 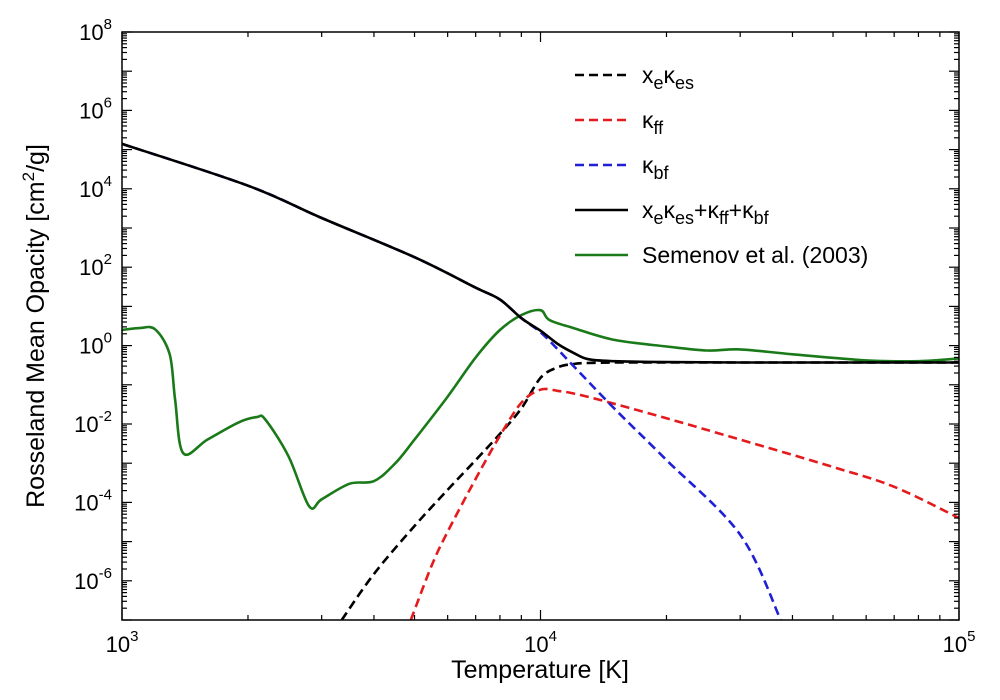 I want to click on y-tick-label: 10⁸, so click(x=95, y=30).